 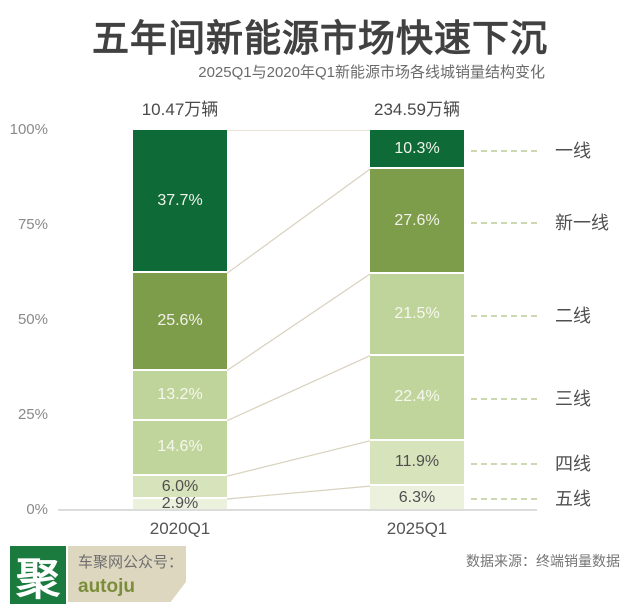 I want to click on segment-value-label: 6.3%, so click(x=417, y=498).